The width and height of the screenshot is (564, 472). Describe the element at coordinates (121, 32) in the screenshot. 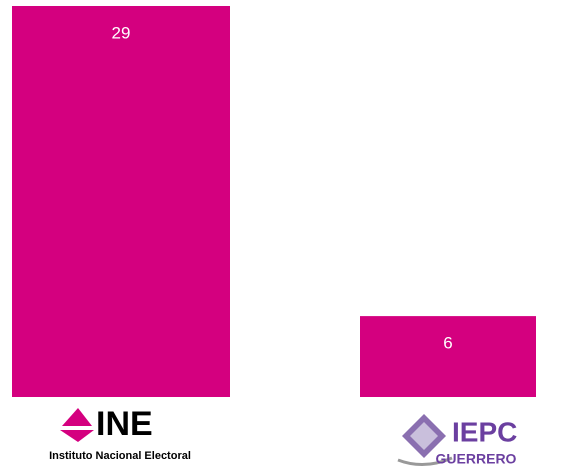

I see `value-label: 29` at that location.